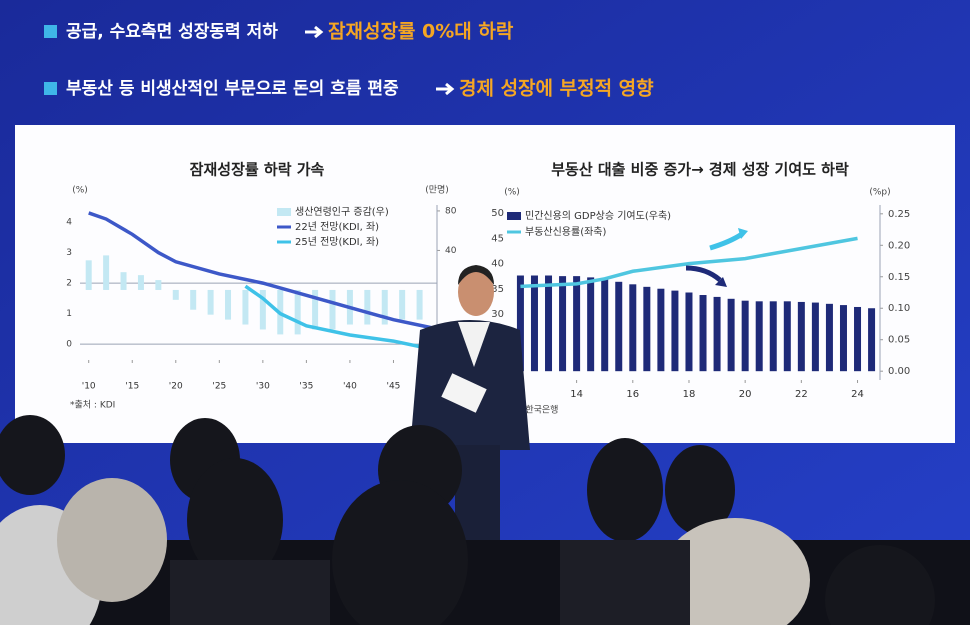 The image size is (970, 625). What do you see at coordinates (632, 394) in the screenshot?
I see `x-tick-label: 16` at bounding box center [632, 394].